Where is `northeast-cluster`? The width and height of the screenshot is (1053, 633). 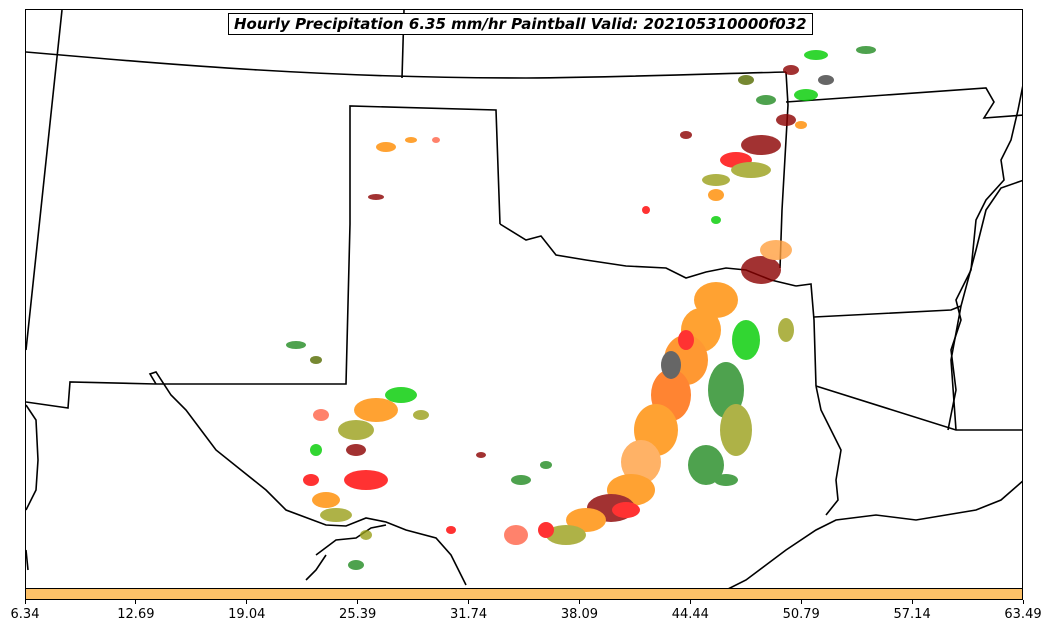 northeast-cluster is located at coordinates (759, 135).